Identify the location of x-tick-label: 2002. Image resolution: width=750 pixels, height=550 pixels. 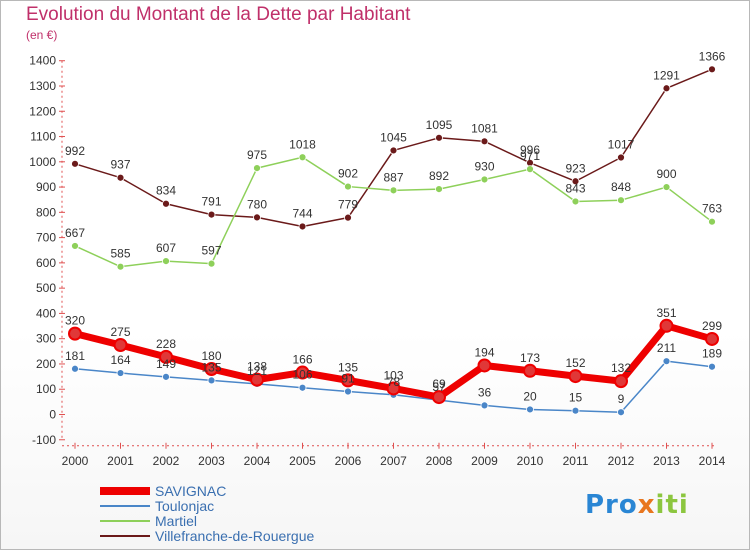
(166, 461).